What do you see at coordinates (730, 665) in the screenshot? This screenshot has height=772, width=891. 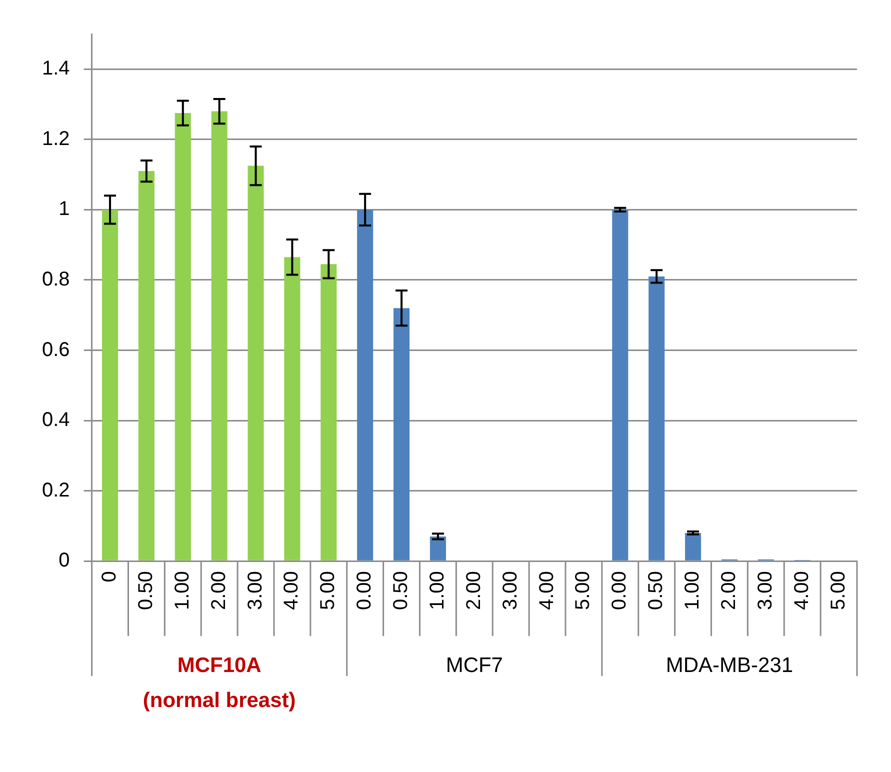 I see `text: MDA-MB-231` at bounding box center [730, 665].